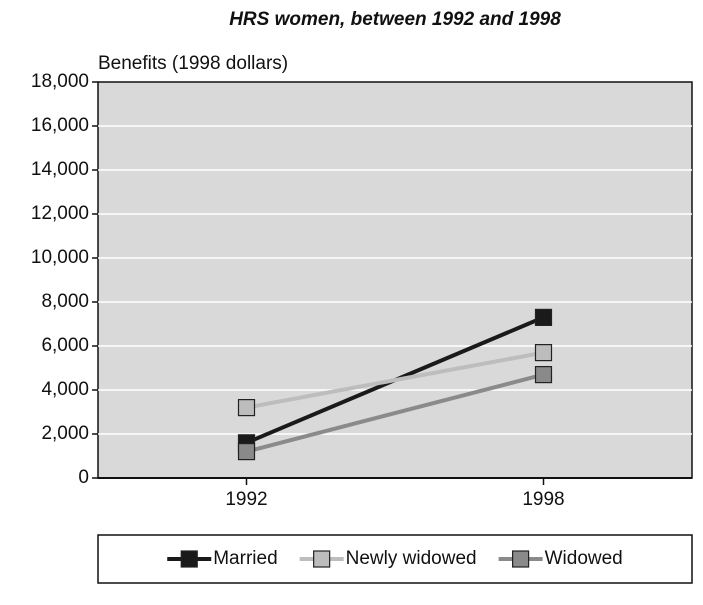 The width and height of the screenshot is (703, 605). Describe the element at coordinates (65, 433) in the screenshot. I see `y-tick-label: 2,000` at that location.